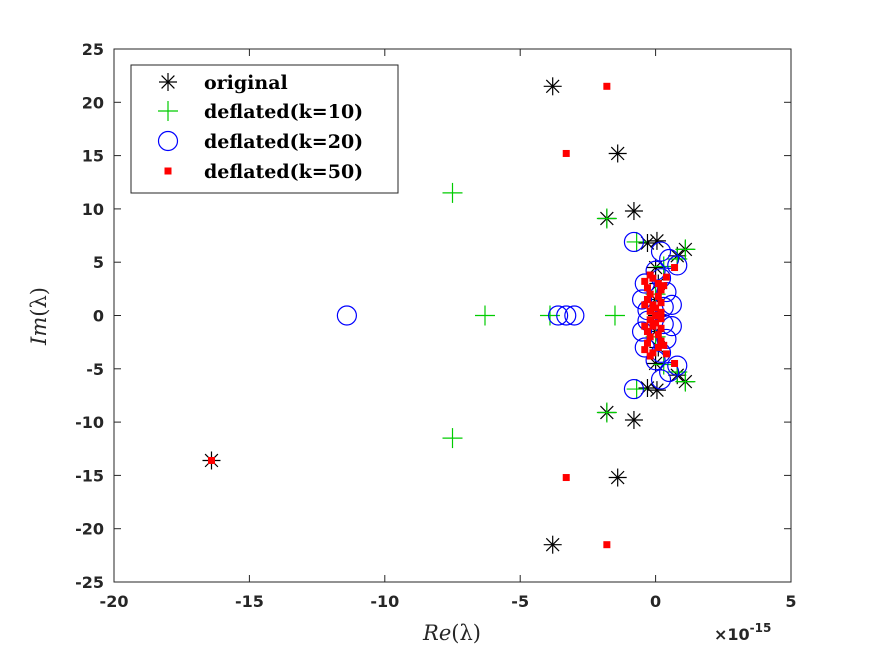 Image resolution: width=875 pixels, height=656 pixels. What do you see at coordinates (39, 316) in the screenshot?
I see `y-axis-title: Im(λ)` at bounding box center [39, 316].